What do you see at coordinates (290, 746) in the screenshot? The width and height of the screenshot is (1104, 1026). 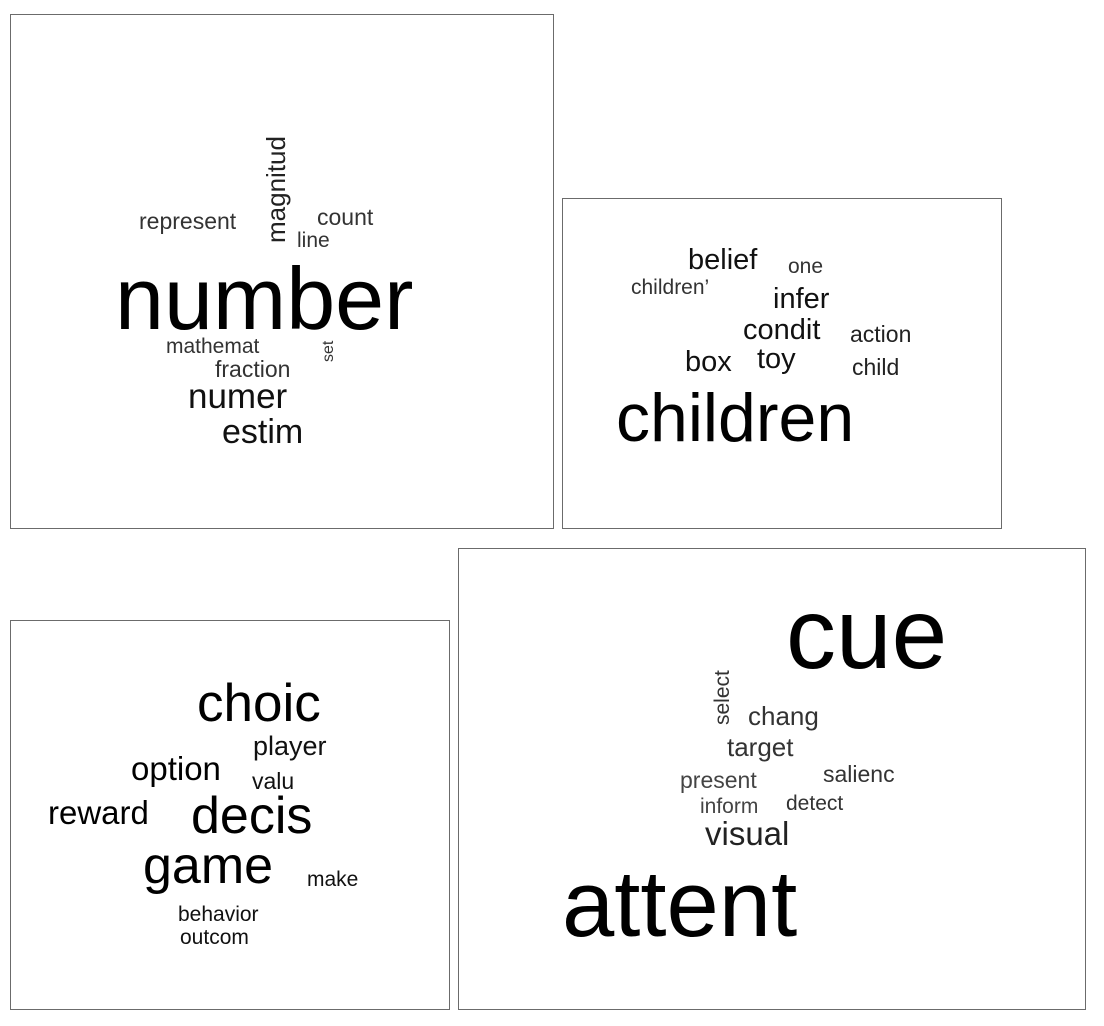 I see `cloud-word: player` at bounding box center [290, 746].